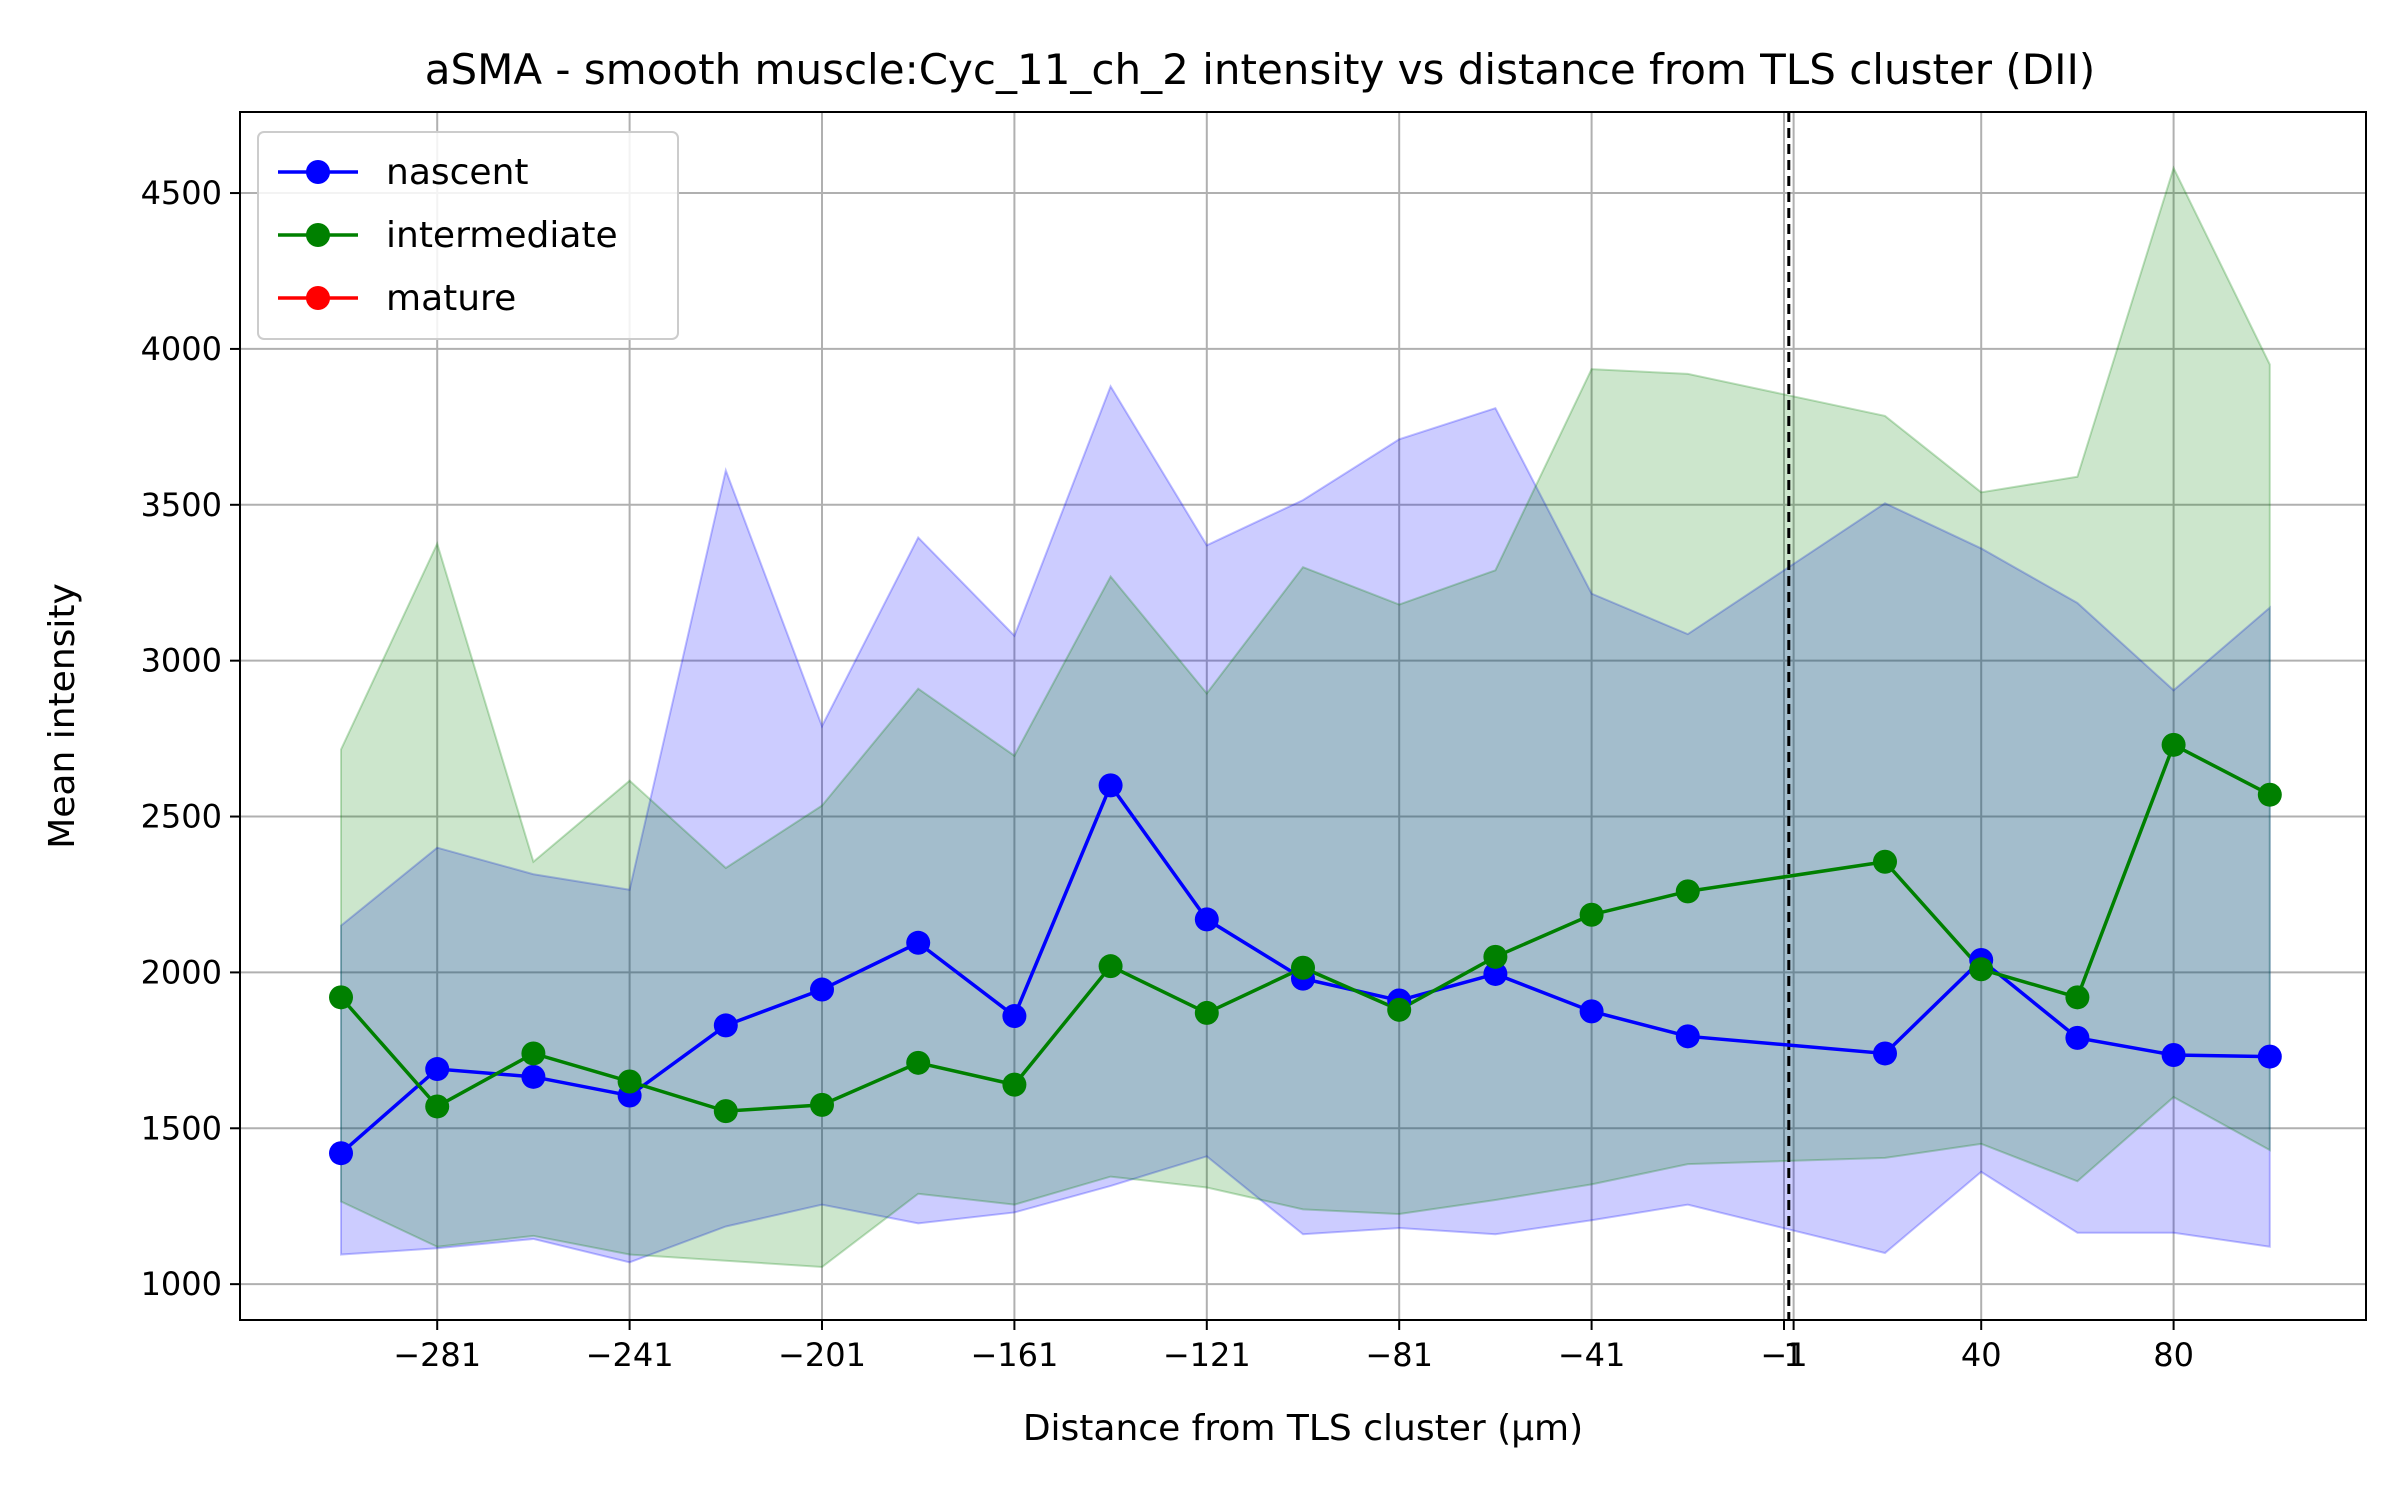  I want to click on x-axis-ticks: −281 −241 −201 −161 −121 −81 −41 −11 40 80, so click(1293, 1347).